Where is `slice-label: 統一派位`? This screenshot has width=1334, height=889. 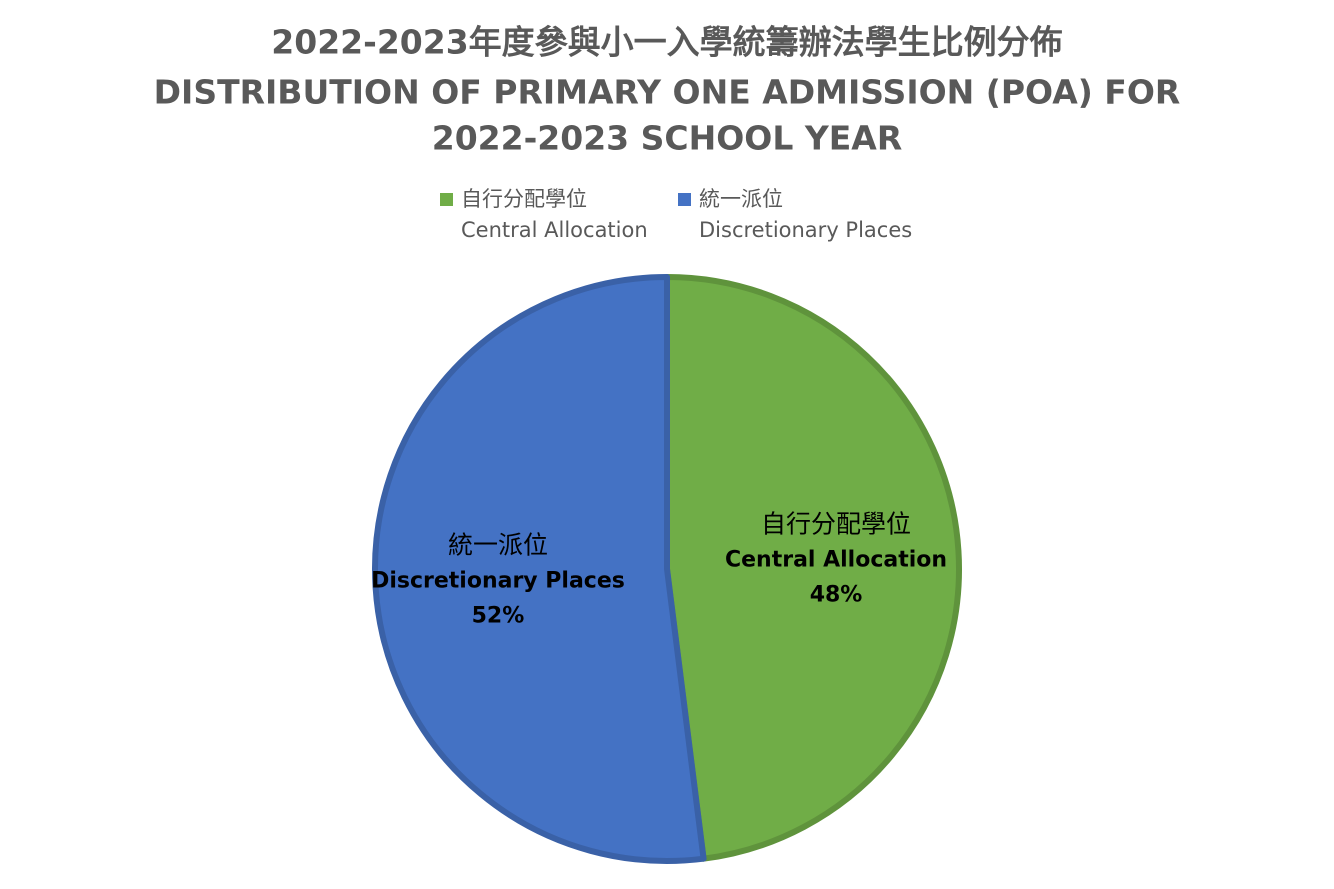
slice-label: 統一派位 is located at coordinates (498, 545).